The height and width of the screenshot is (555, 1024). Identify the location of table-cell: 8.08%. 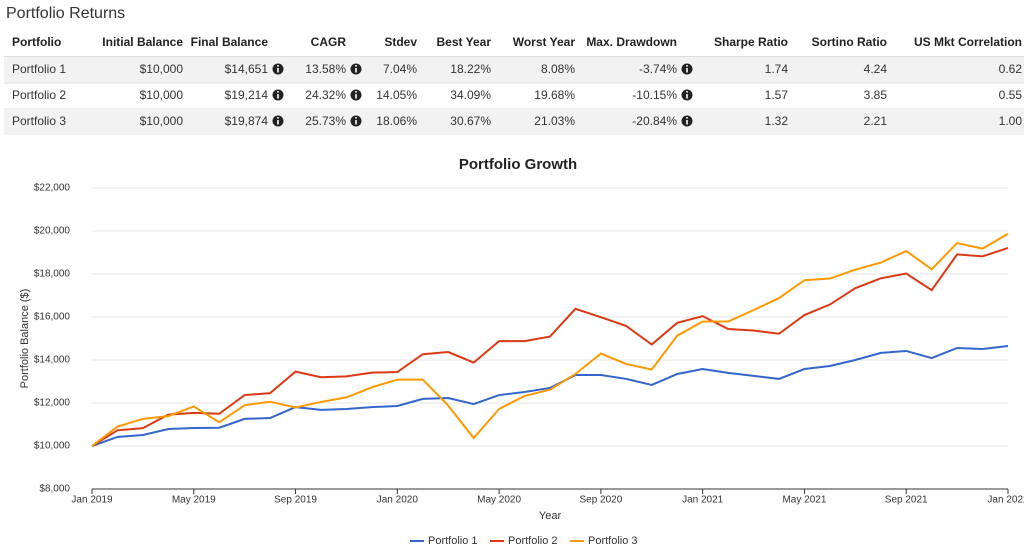
(558, 69).